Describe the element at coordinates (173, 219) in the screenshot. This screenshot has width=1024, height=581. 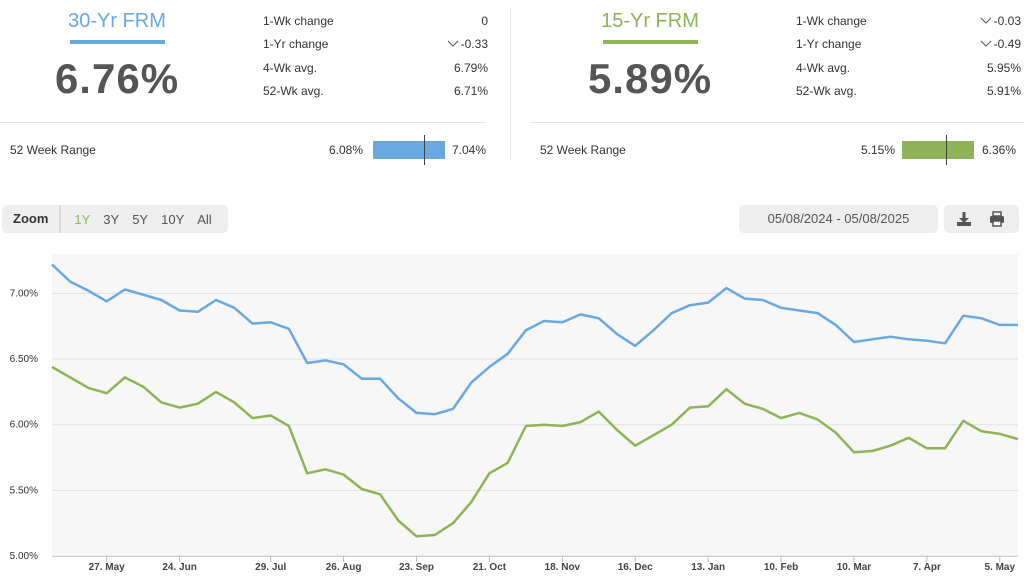
I see `zoom-10y-button: 10Y` at that location.